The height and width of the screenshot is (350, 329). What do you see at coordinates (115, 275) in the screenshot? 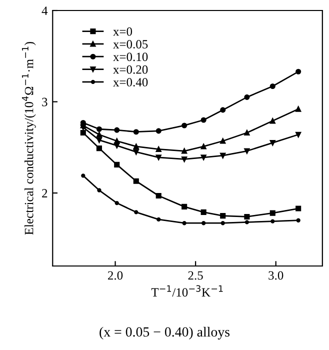
I see `x-tick-label: 2.0` at bounding box center [115, 275].